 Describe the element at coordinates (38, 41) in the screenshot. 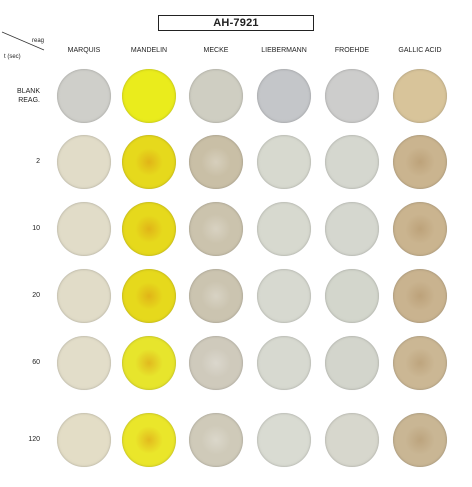

I see `reagent-axis-label: reag` at that location.